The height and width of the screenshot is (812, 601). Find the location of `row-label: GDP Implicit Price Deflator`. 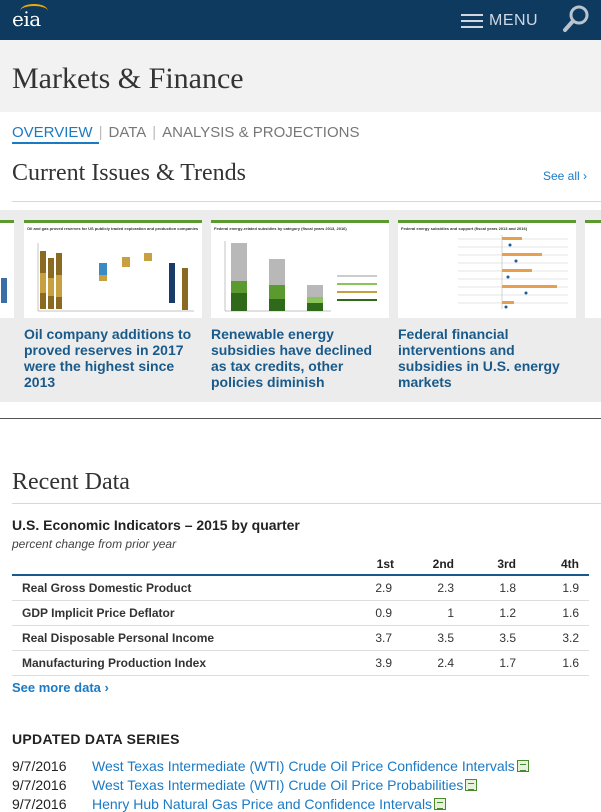

row-label: GDP Implicit Price Deflator is located at coordinates (177, 613).